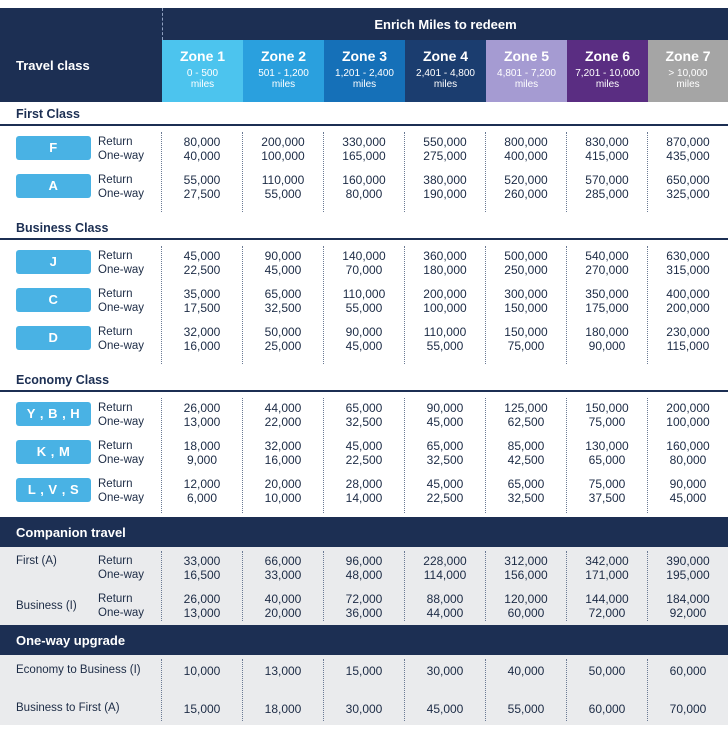  What do you see at coordinates (283, 332) in the screenshot?
I see `return-miles: 50,000` at bounding box center [283, 332].